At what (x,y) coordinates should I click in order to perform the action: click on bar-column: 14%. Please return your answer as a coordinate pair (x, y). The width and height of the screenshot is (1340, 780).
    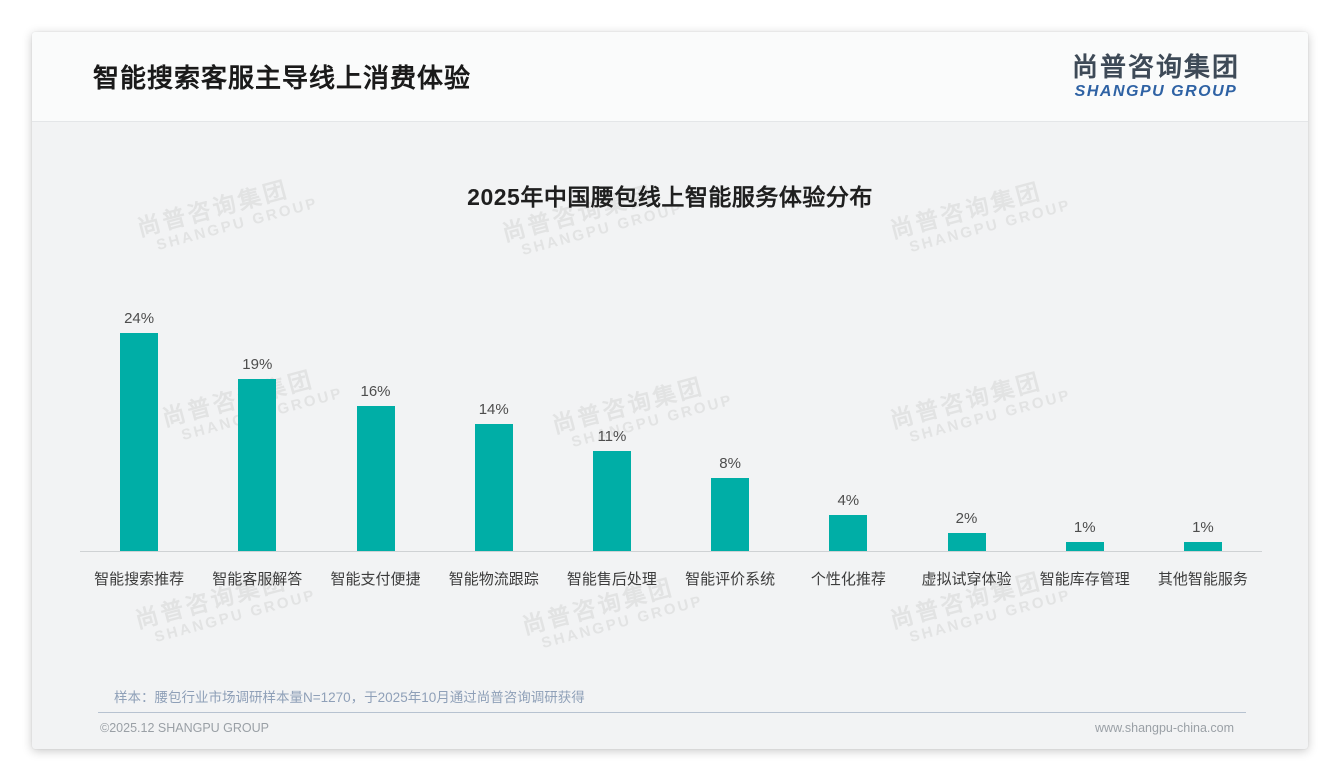
    Looking at the image, I should click on (494, 476).